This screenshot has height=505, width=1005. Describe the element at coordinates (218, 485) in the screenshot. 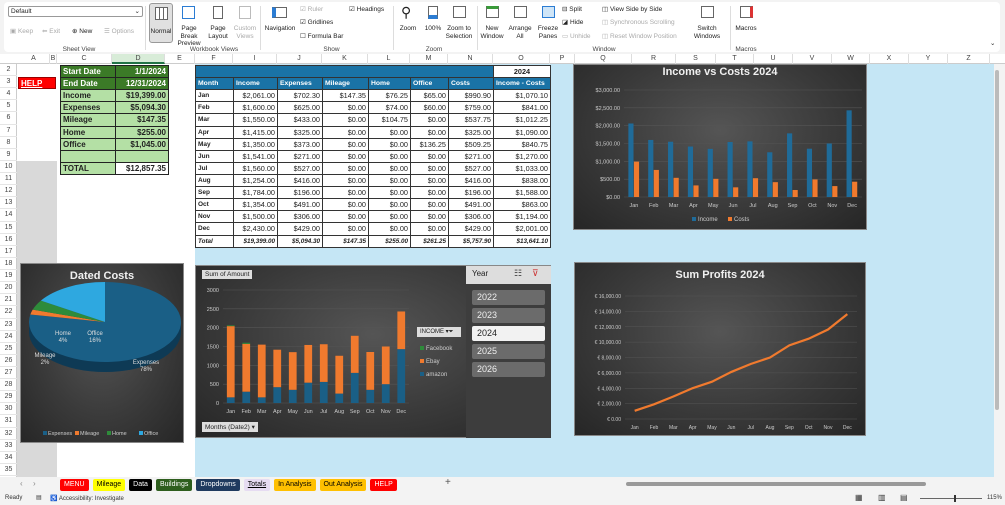

I see `sheet-tab-dropdowns: Dropdowns` at that location.